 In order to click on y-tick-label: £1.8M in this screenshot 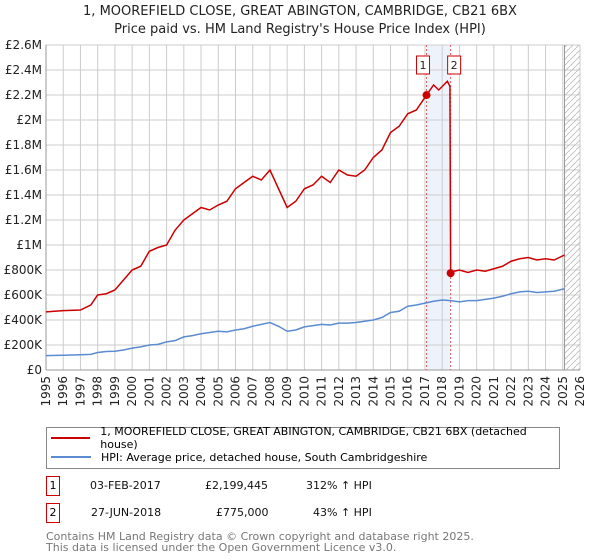, I will do `click(23, 145)`.